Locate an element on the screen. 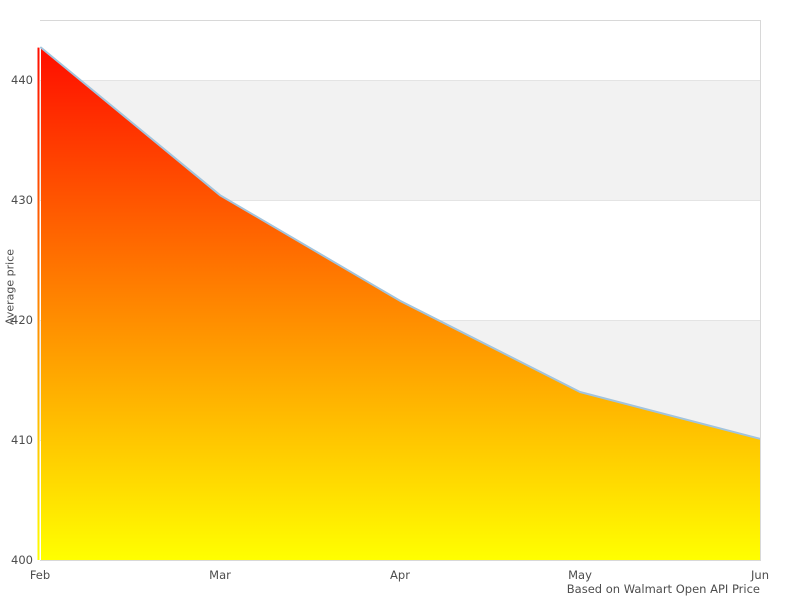 The width and height of the screenshot is (800, 600). y-tick-label: 430 is located at coordinates (22, 200).